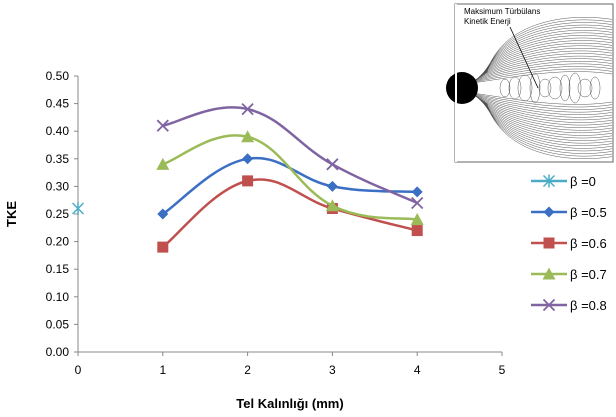  I want to click on inset-caption-line1: Maksimum Türbülans, so click(502, 11).